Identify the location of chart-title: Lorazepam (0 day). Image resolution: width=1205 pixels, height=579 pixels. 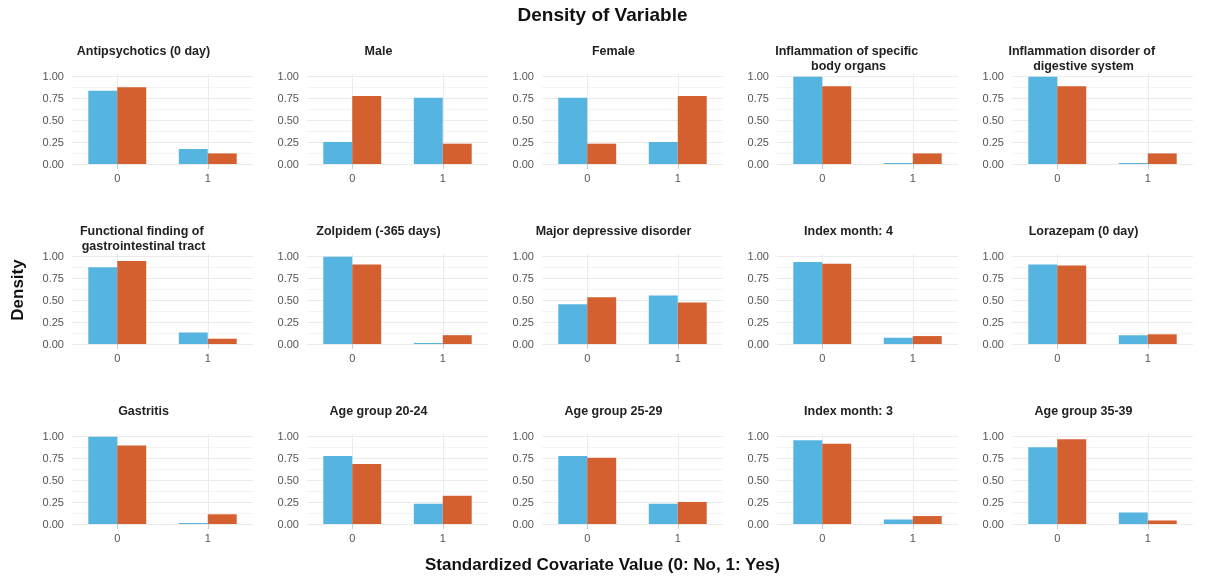
(1083, 230).